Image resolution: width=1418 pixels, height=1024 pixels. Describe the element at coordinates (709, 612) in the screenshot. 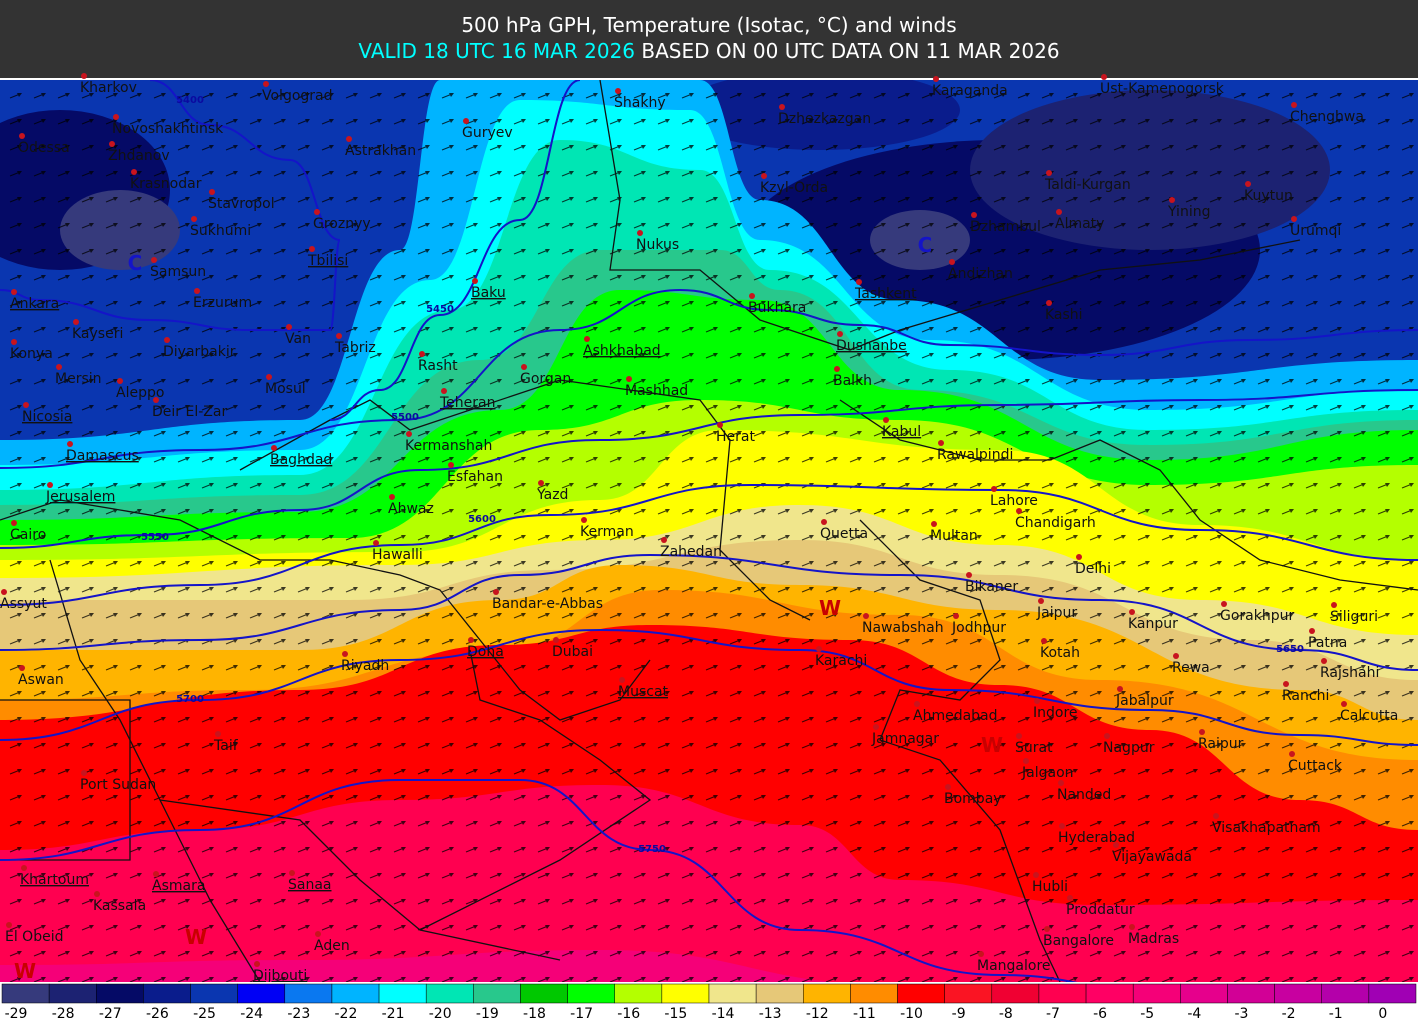

I see `contour-line` at that location.